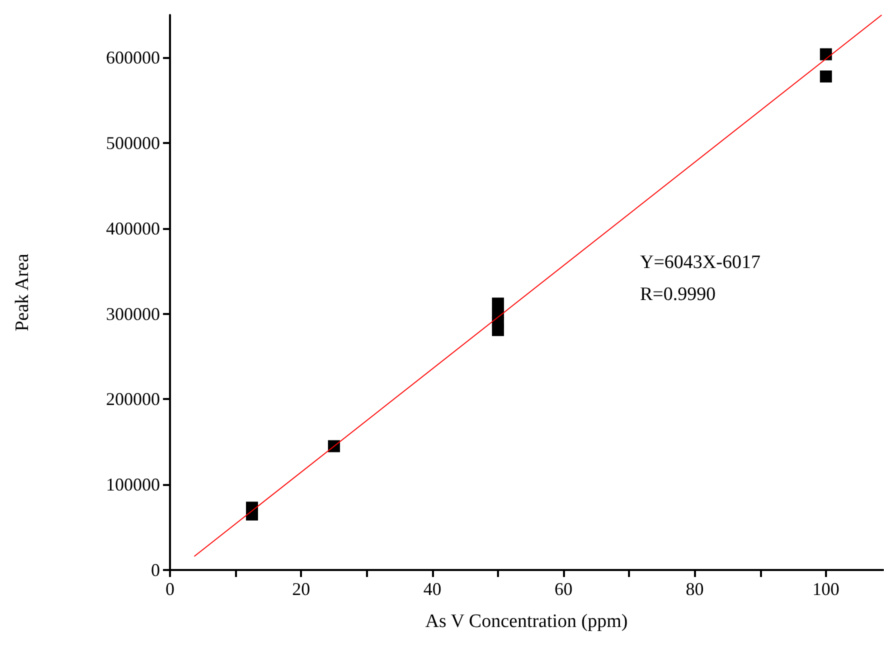 The width and height of the screenshot is (884, 654). What do you see at coordinates (678, 294) in the screenshot?
I see `annotation: R=0.9990` at bounding box center [678, 294].